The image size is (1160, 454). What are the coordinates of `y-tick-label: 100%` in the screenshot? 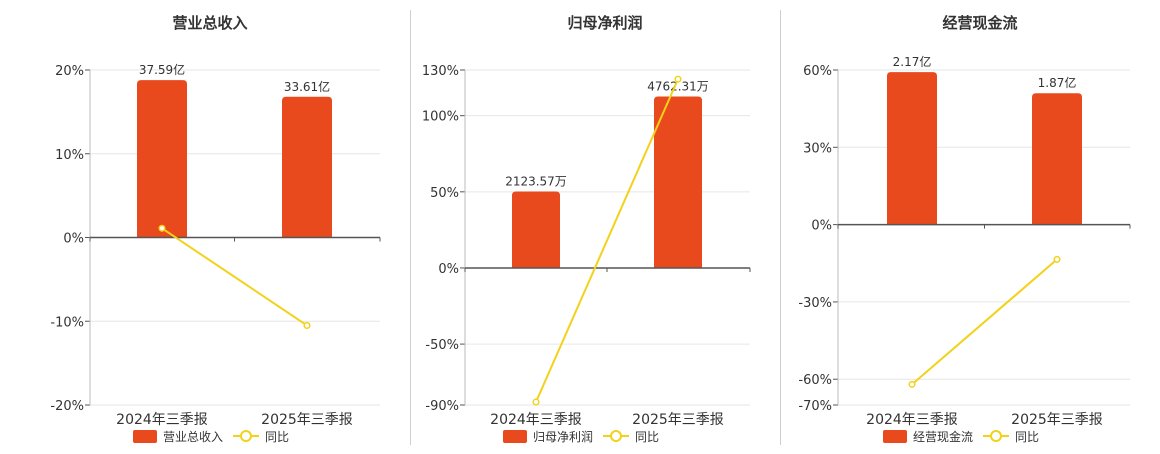 It's located at (440, 117).